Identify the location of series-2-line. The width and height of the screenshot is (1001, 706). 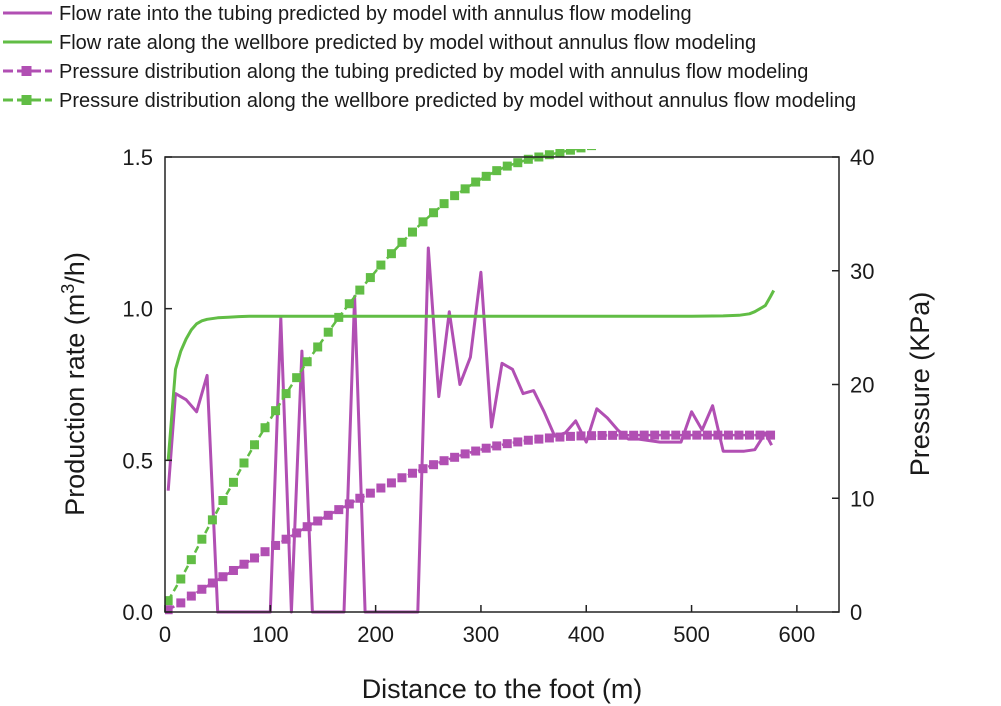
(471, 375).